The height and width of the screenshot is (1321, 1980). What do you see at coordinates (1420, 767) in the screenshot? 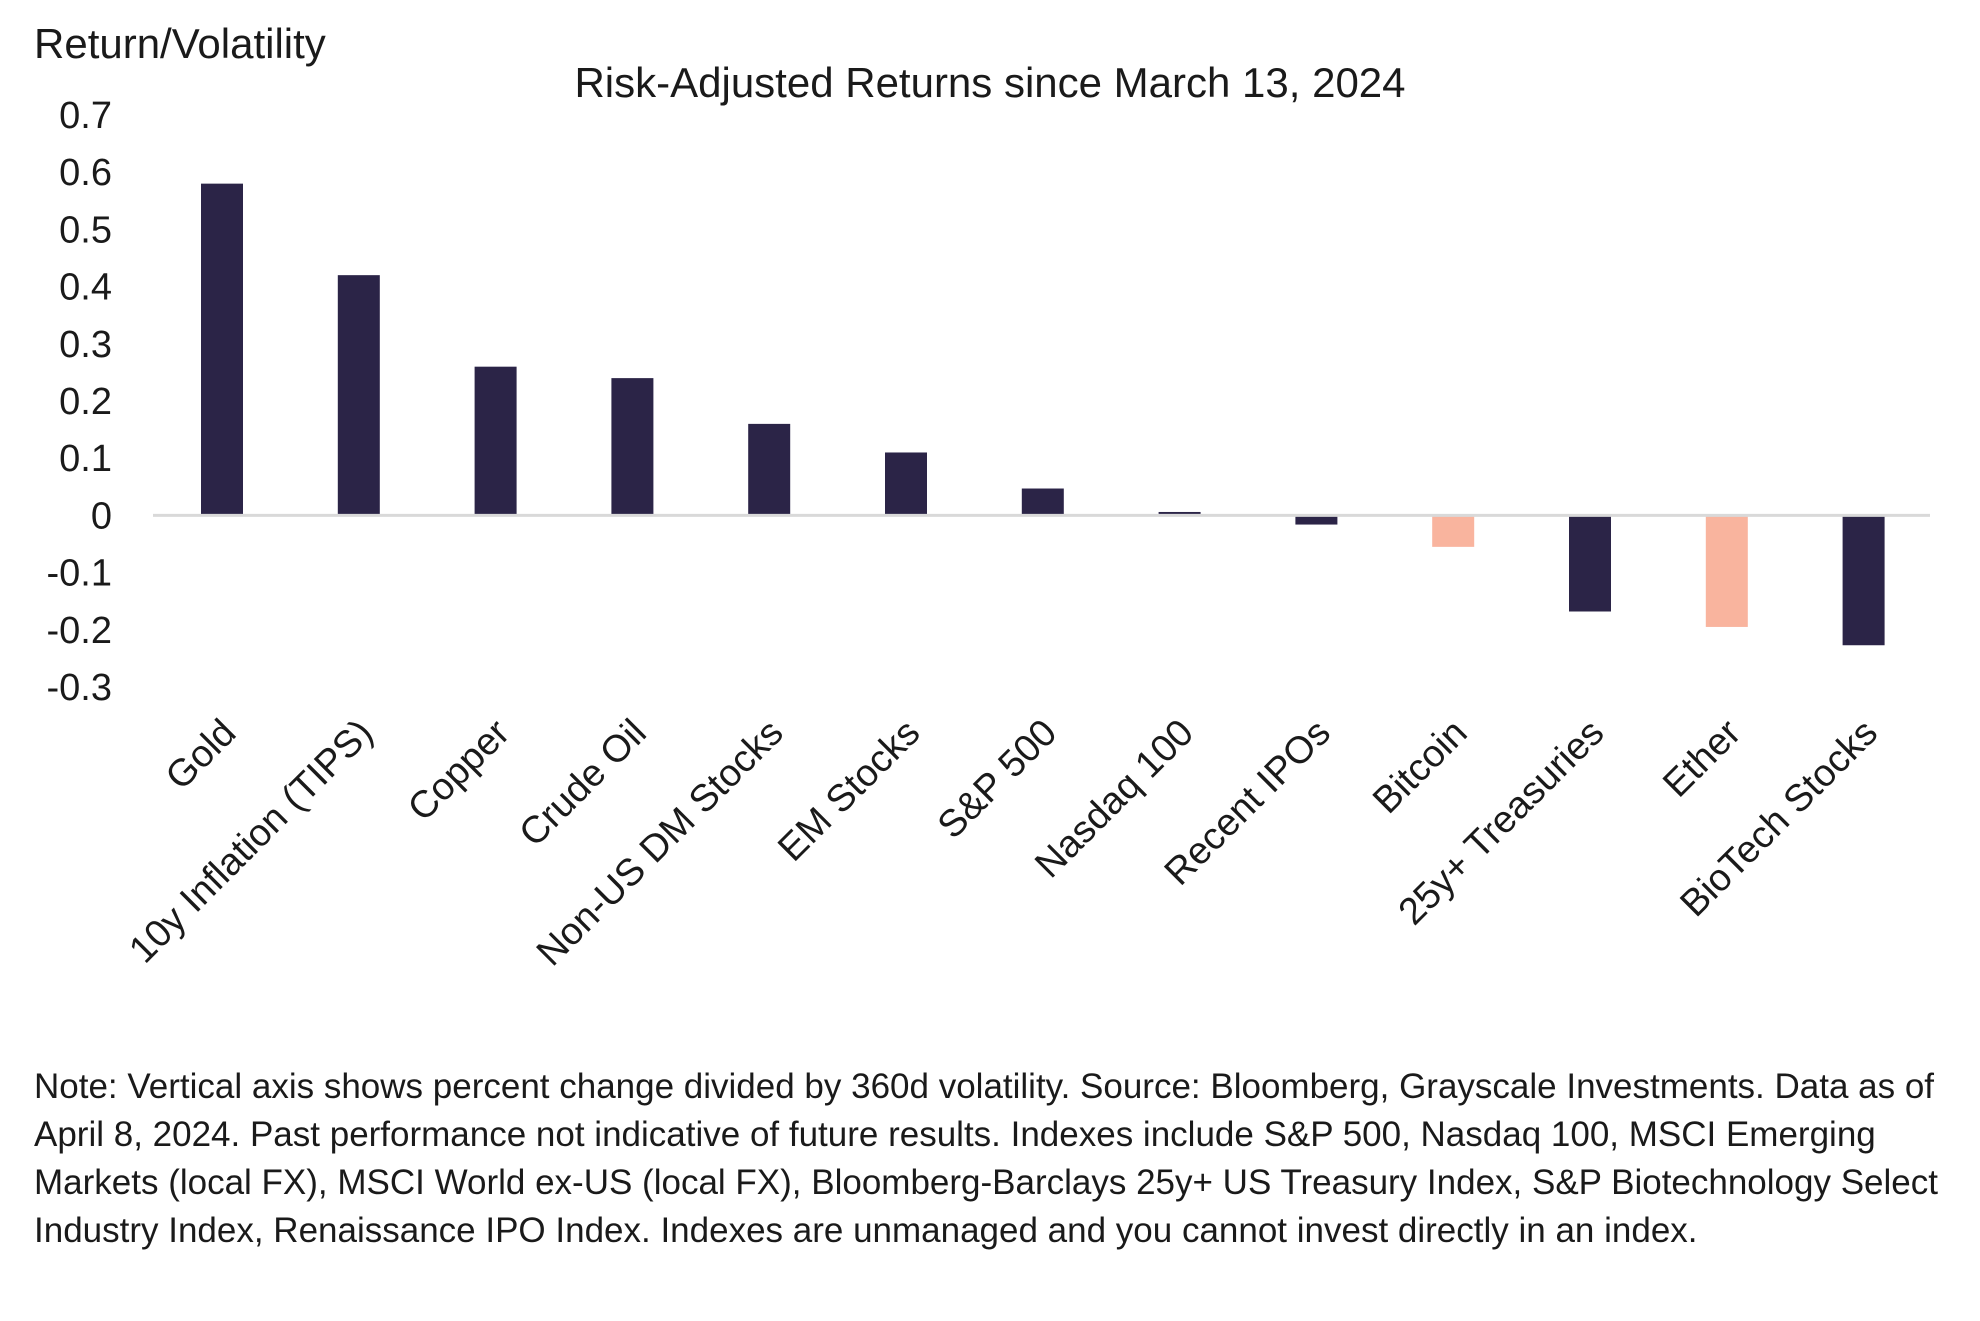
I see `x-tick-label: Bitcoin` at bounding box center [1420, 767].